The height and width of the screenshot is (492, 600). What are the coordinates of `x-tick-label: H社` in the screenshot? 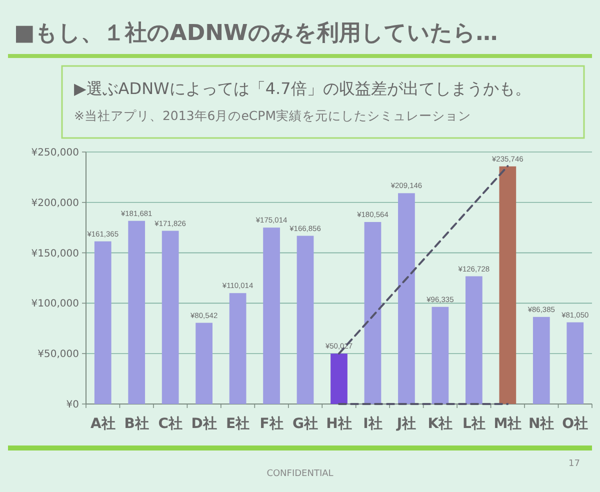 It's located at (339, 424).